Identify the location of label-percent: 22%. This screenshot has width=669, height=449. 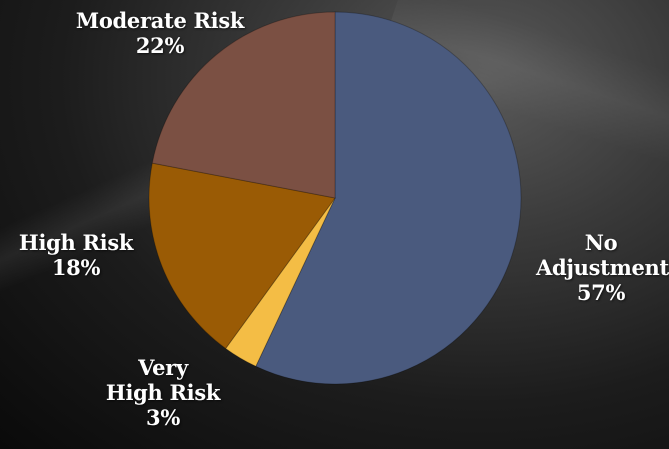
(160, 45).